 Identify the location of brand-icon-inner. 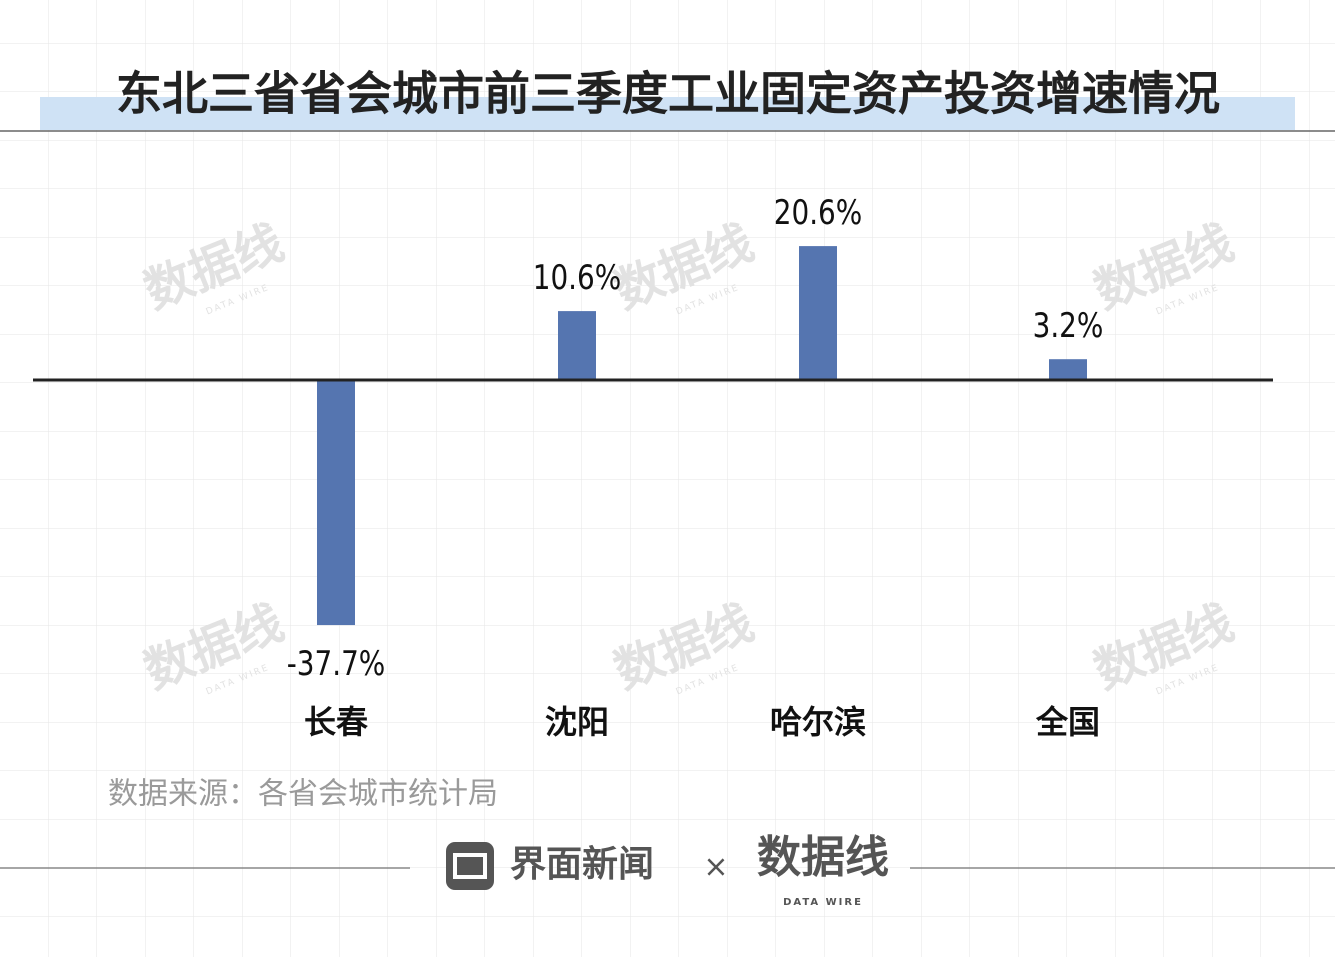
(470, 866).